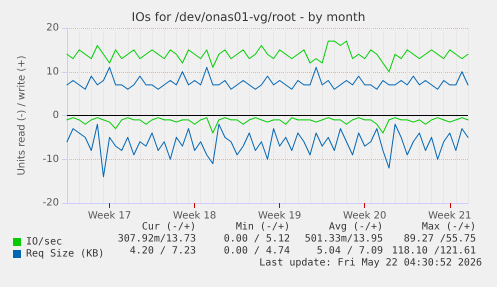  I want to click on text: 0.00 / 4.74, so click(257, 251).